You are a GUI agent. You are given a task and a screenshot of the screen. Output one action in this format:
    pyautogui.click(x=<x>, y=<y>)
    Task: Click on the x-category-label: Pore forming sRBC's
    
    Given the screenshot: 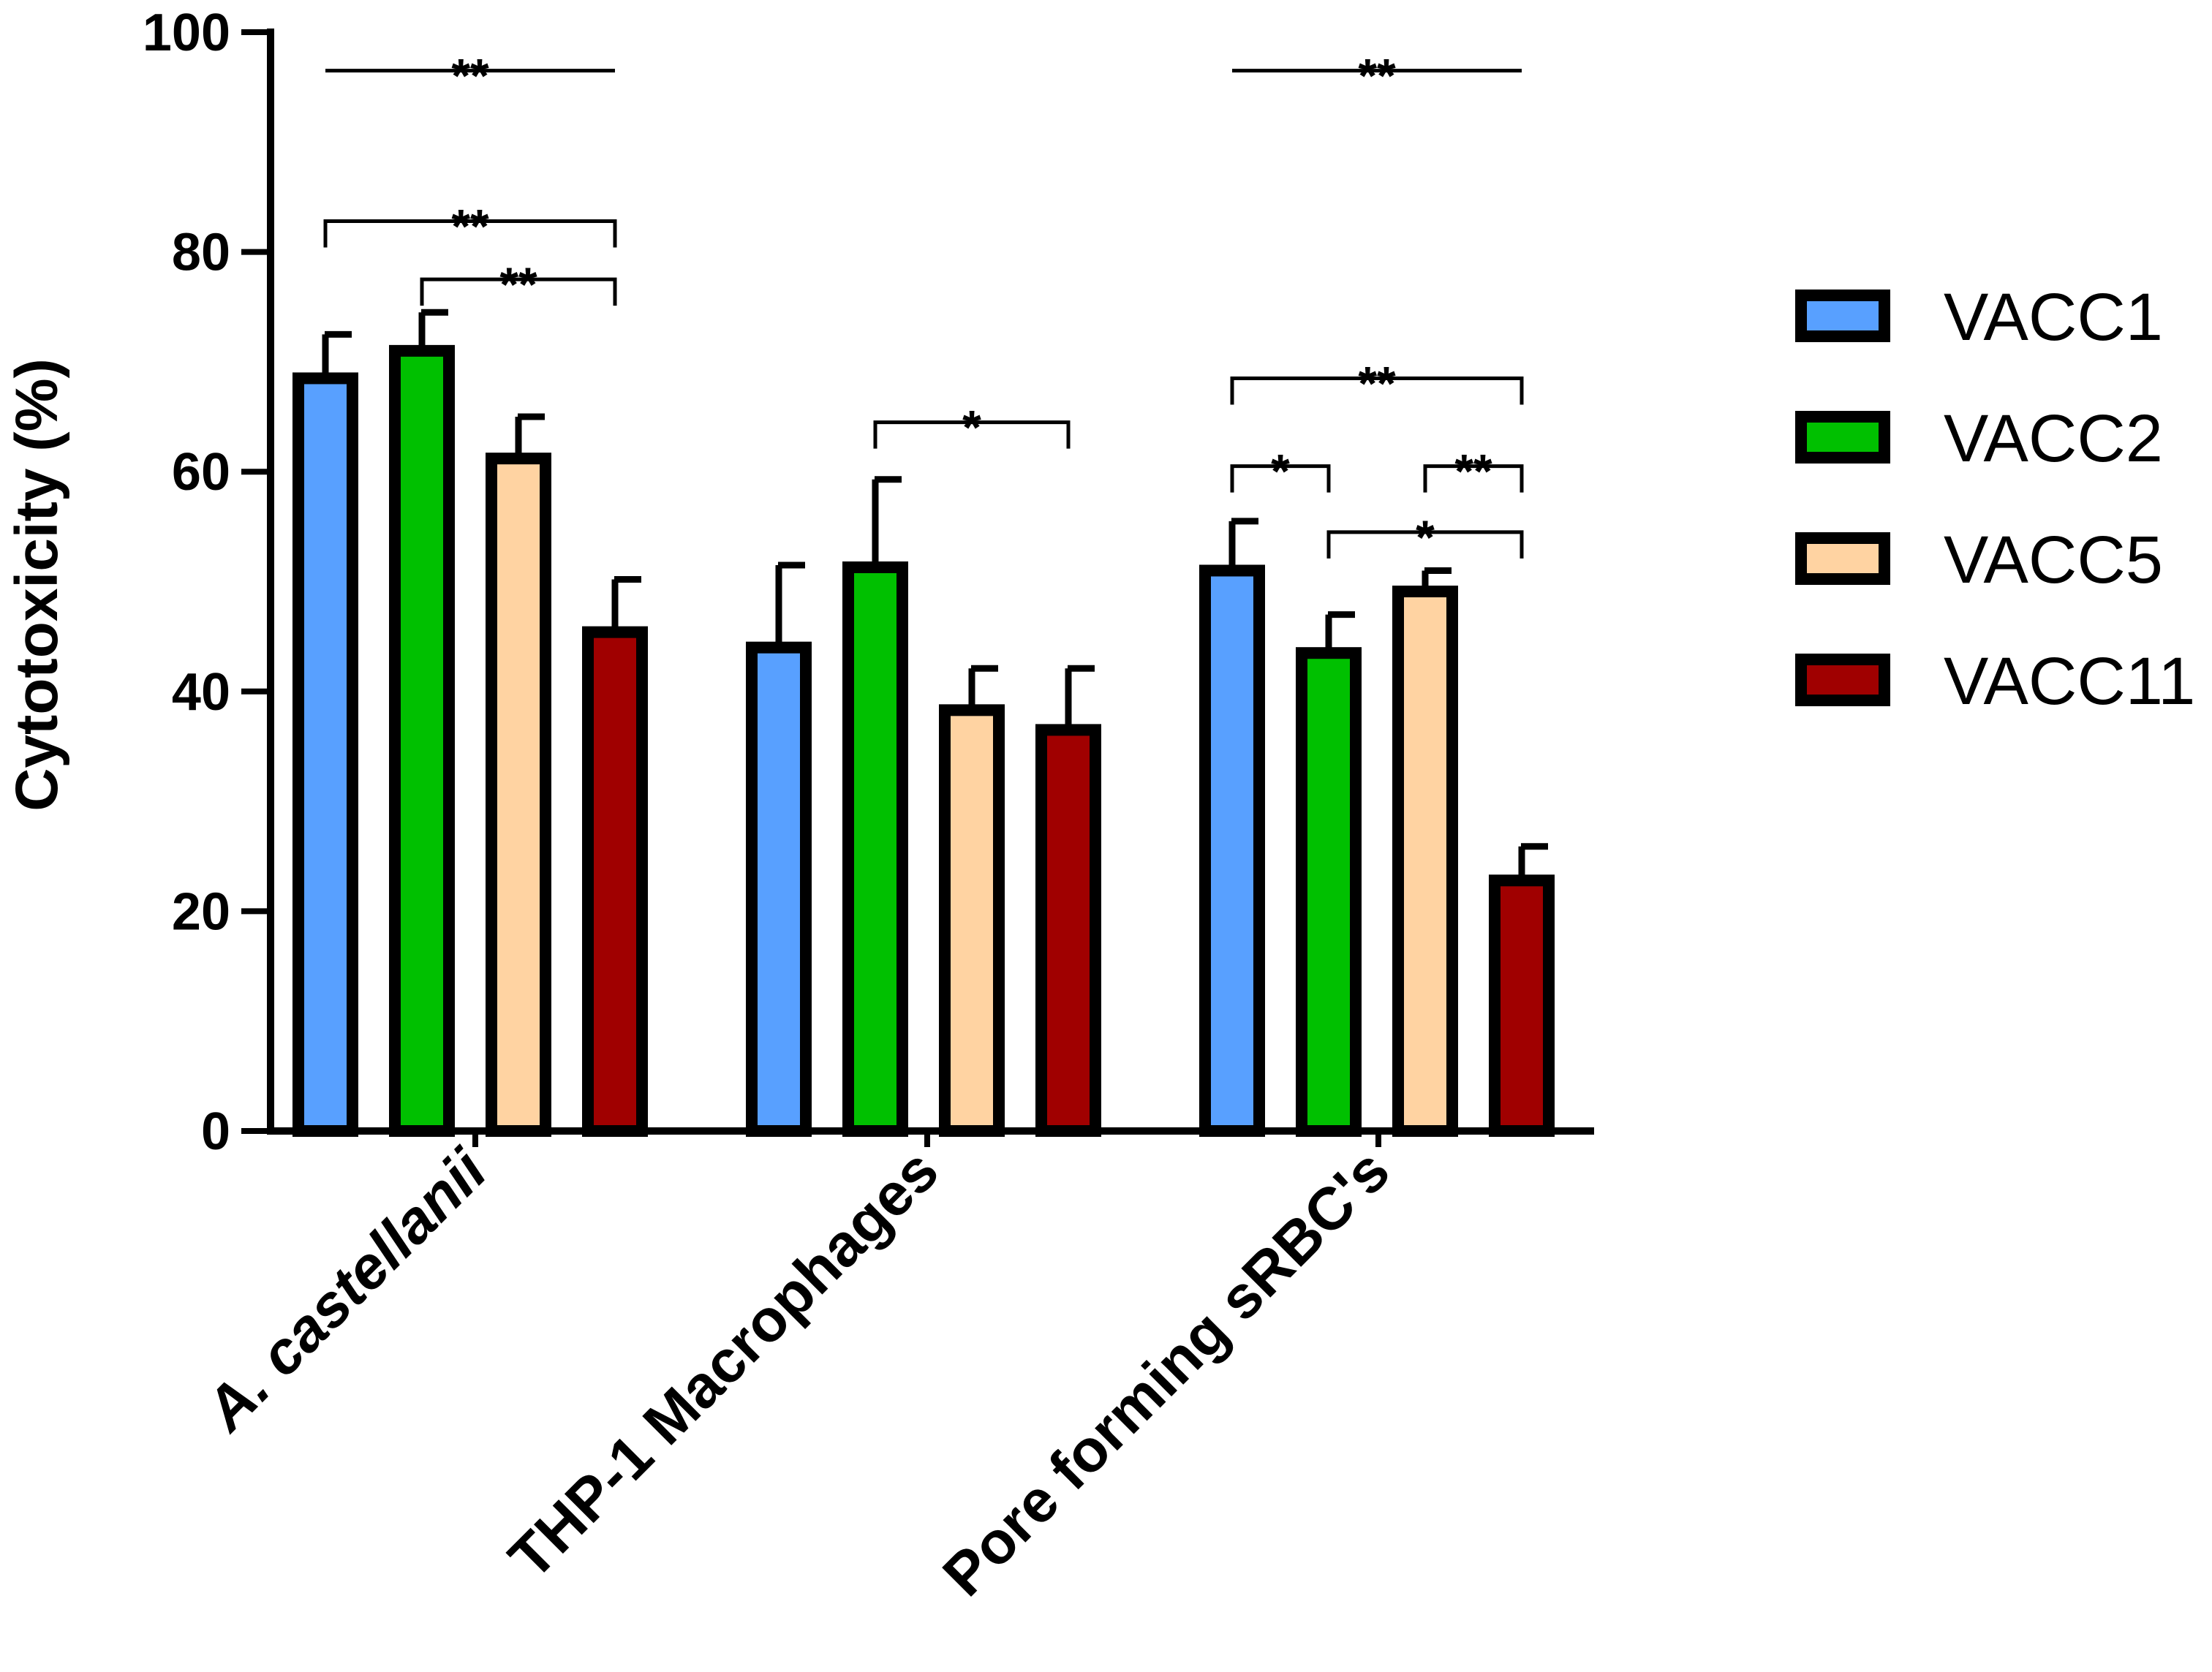 What is the action you would take?
    pyautogui.click(x=1167, y=1372)
    